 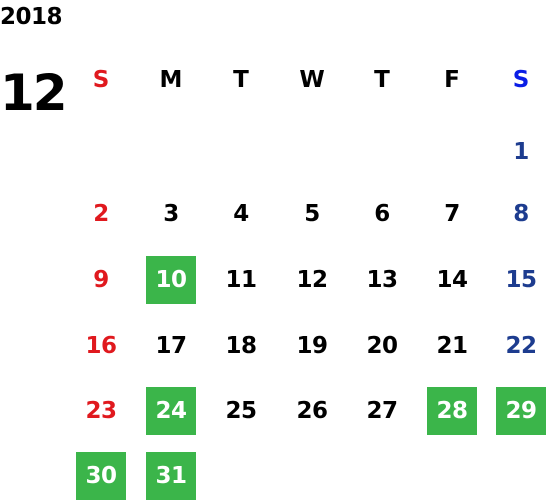 What do you see at coordinates (382, 346) in the screenshot?
I see `calendar-day: 20` at bounding box center [382, 346].